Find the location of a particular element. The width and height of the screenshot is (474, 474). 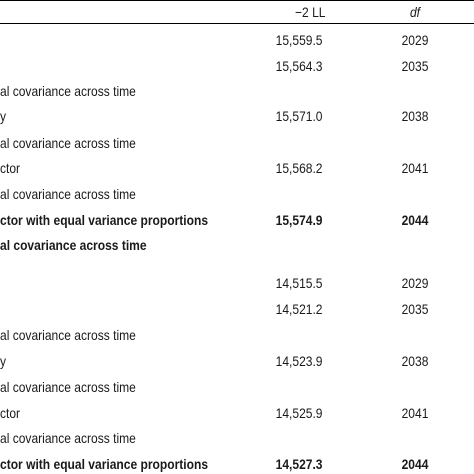

row-ll: 15,564.3 is located at coordinates (298, 66).